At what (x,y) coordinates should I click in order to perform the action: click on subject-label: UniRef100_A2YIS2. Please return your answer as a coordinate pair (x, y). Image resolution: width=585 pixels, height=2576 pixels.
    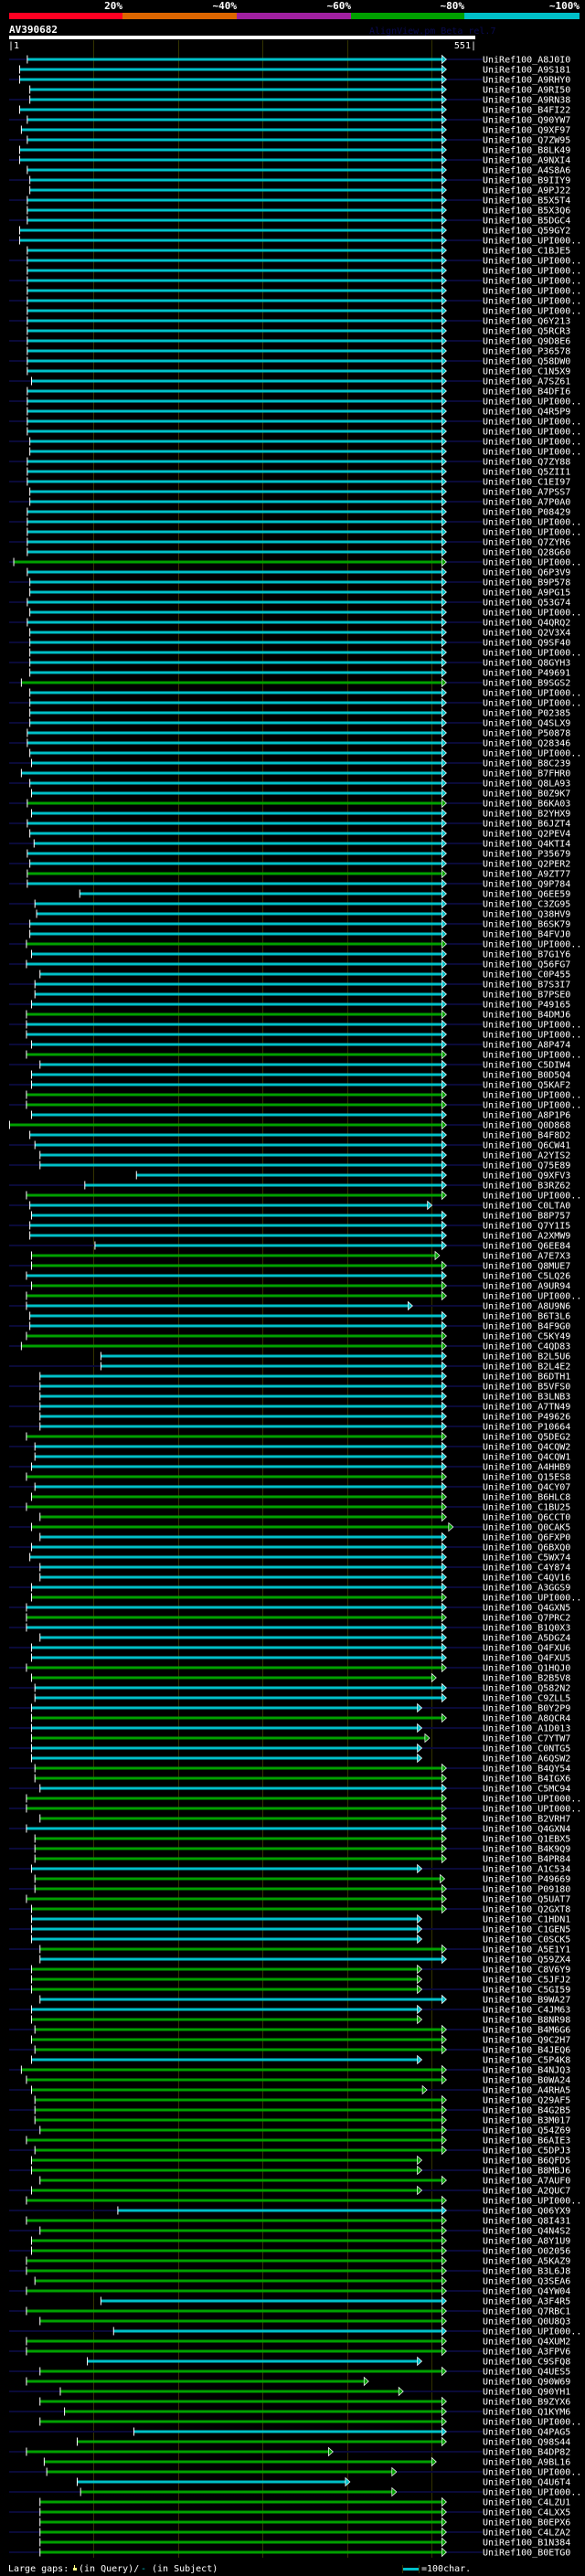
    Looking at the image, I should click on (527, 1156).